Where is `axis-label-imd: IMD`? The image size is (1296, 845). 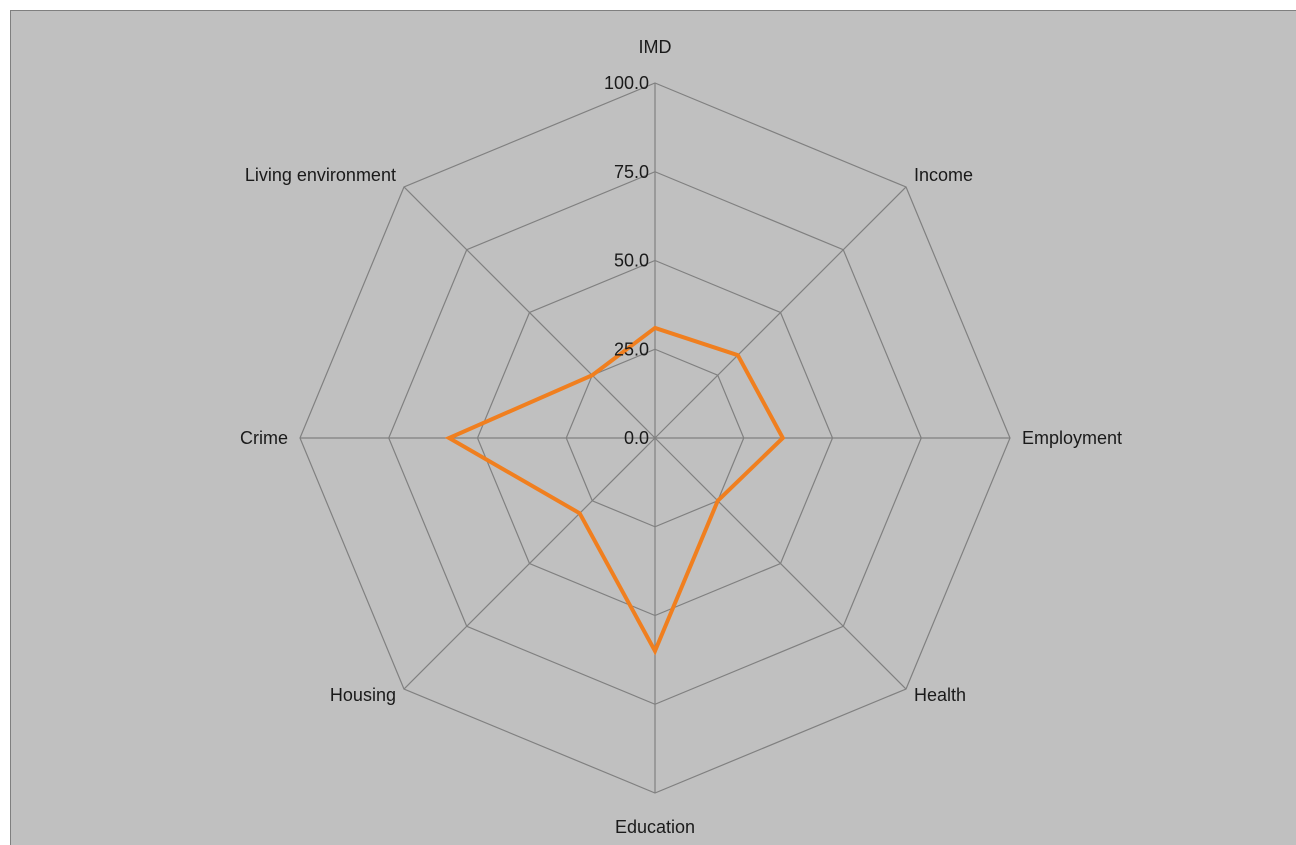
axis-label-imd: IMD is located at coordinates (655, 47).